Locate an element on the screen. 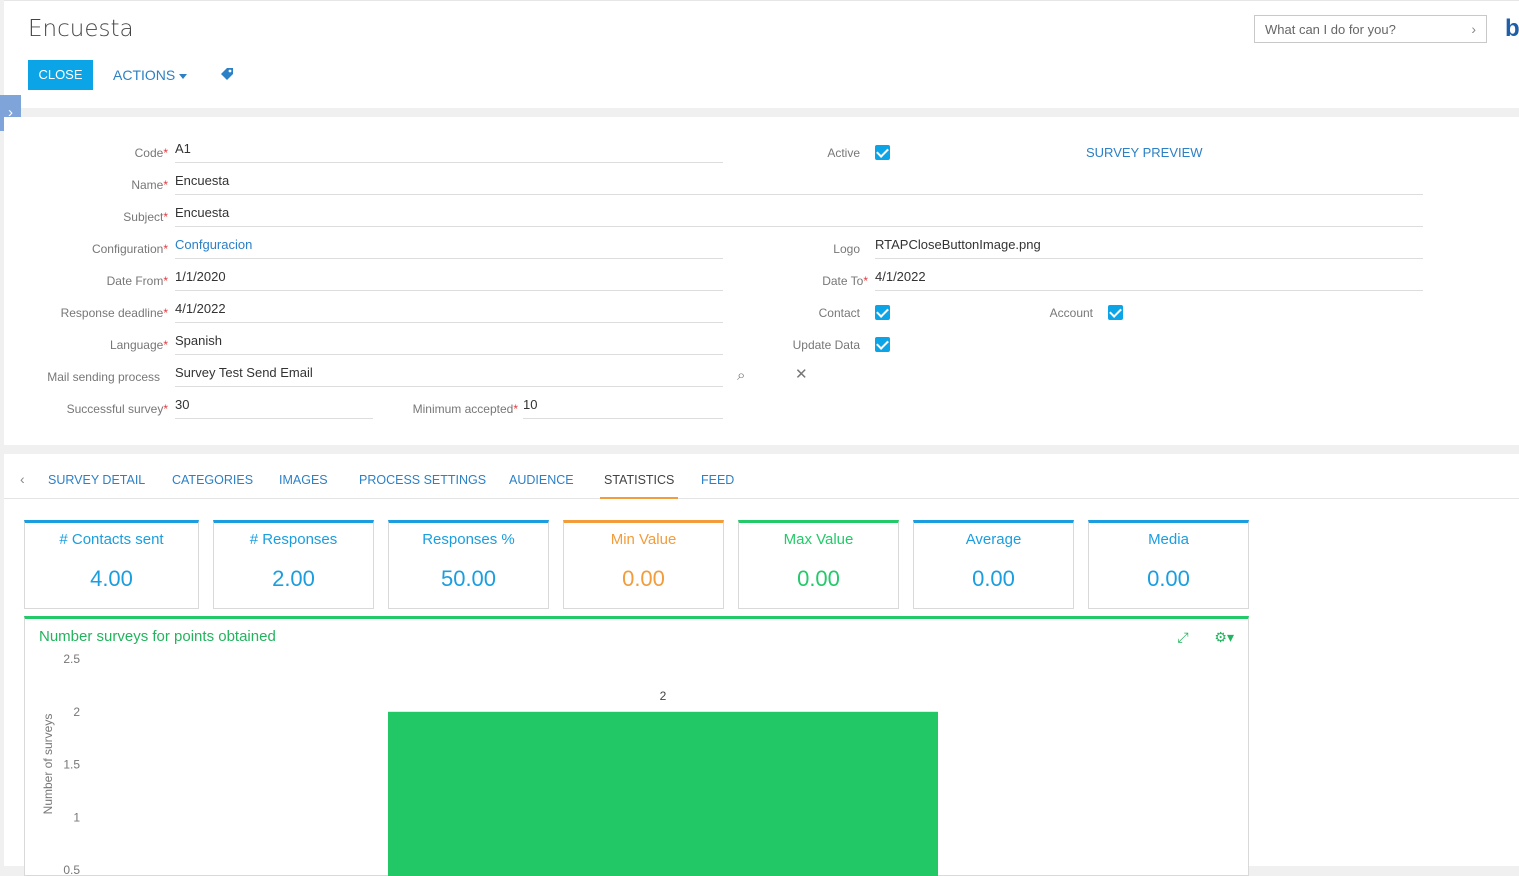 The height and width of the screenshot is (876, 1519). stat-responses: # Responses 2.00 is located at coordinates (293, 564).